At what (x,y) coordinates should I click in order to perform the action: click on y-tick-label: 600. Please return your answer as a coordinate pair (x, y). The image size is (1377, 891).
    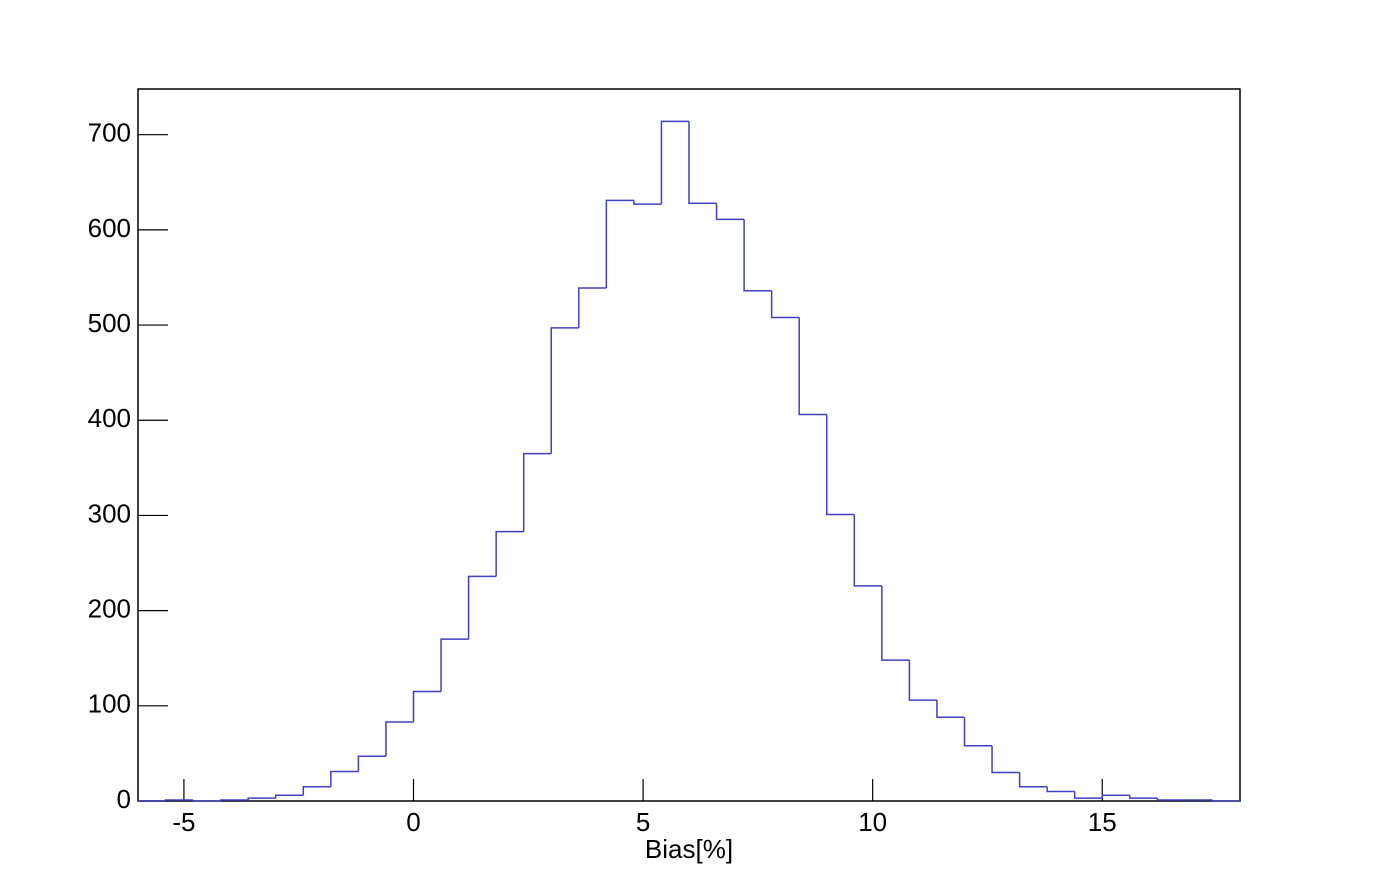
    Looking at the image, I should click on (109, 228).